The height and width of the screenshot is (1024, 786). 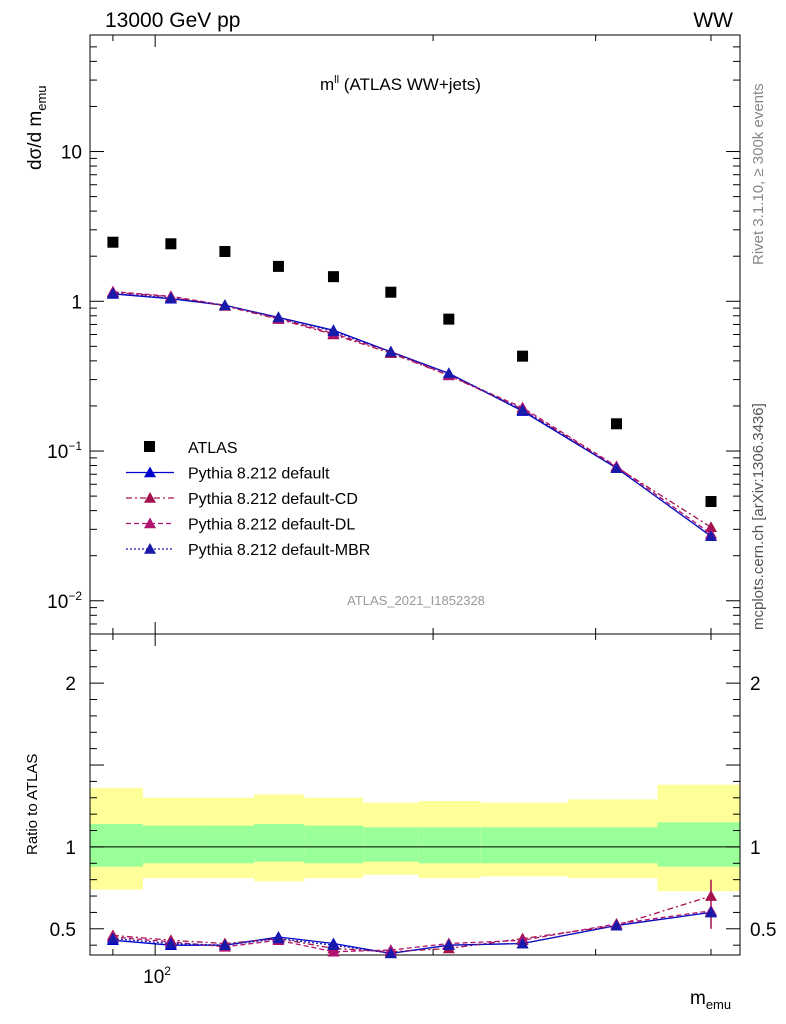 What do you see at coordinates (758, 174) in the screenshot?
I see `rivet-label: Rivet 3.1.10, ≥ 300k events` at bounding box center [758, 174].